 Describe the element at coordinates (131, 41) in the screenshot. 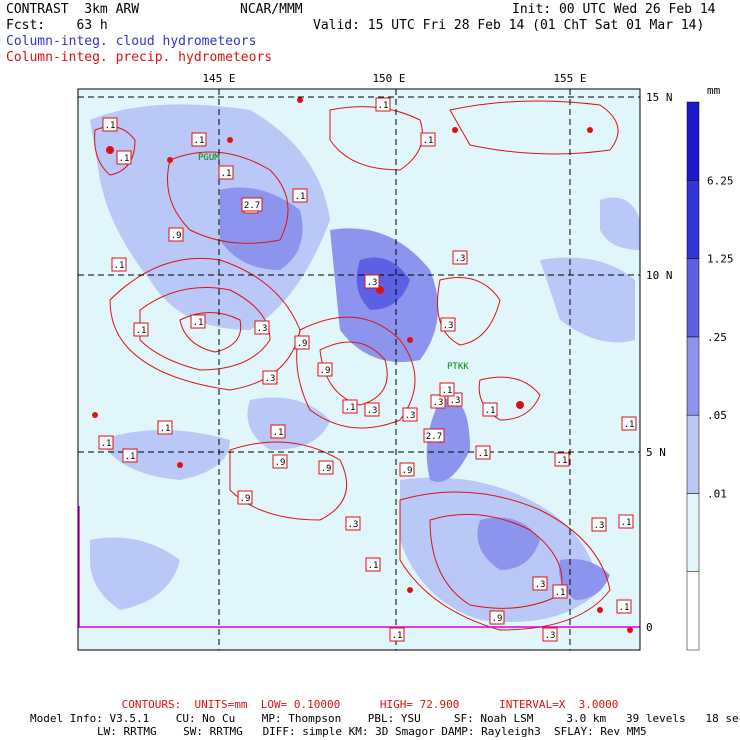

I see `field-cloud-label: Column-integ. cloud hydrometeors` at that location.